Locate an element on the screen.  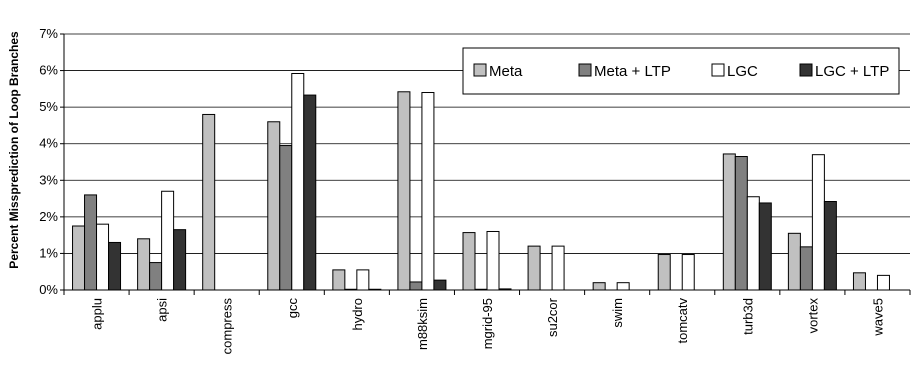
x-tick-label-tomcatv: tomcatv is located at coordinates (682, 321).